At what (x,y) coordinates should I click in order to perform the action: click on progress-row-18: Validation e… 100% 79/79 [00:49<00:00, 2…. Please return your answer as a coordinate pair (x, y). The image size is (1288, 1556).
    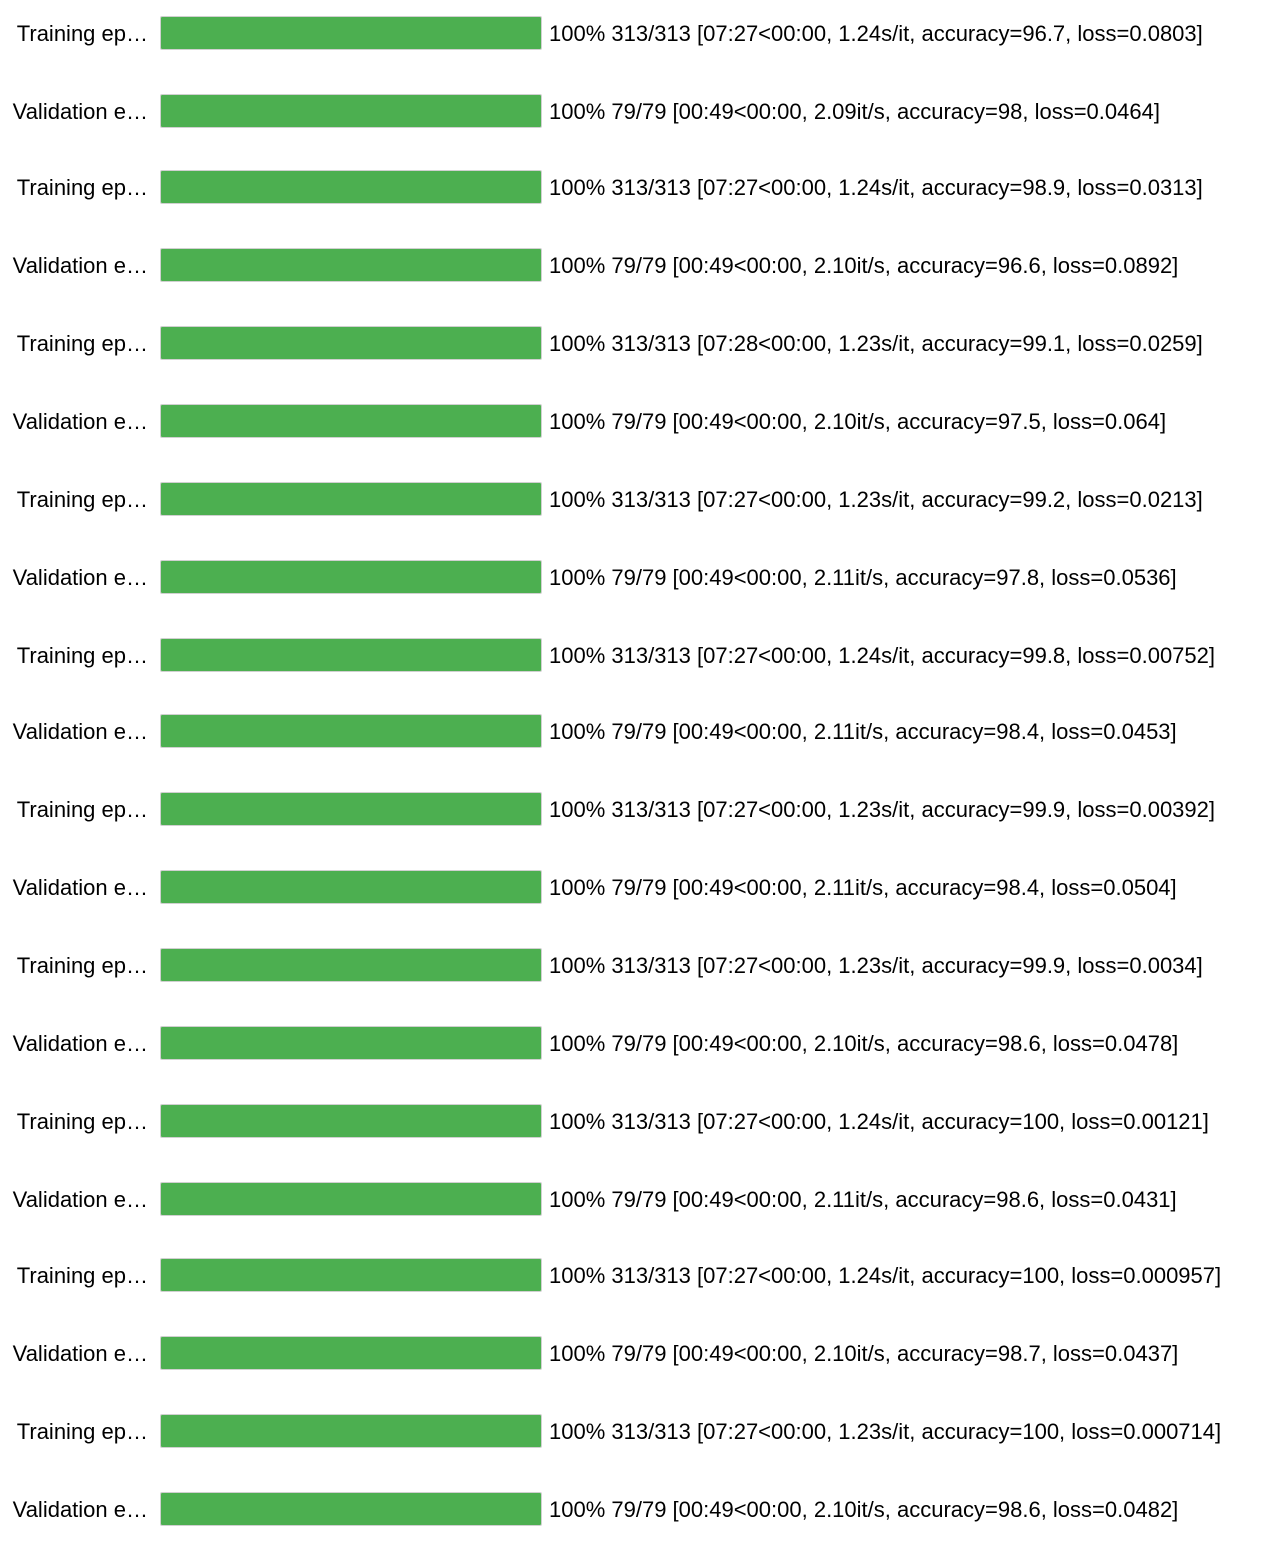
    Looking at the image, I should click on (644, 1354).